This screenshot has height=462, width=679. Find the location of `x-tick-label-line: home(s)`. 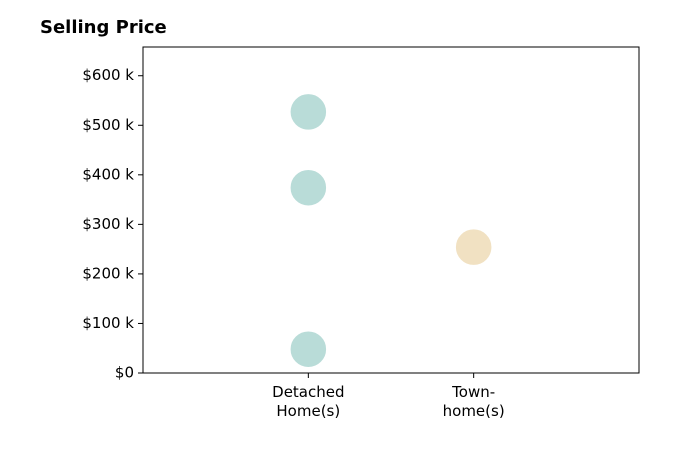

x-tick-label-line: home(s) is located at coordinates (474, 411).